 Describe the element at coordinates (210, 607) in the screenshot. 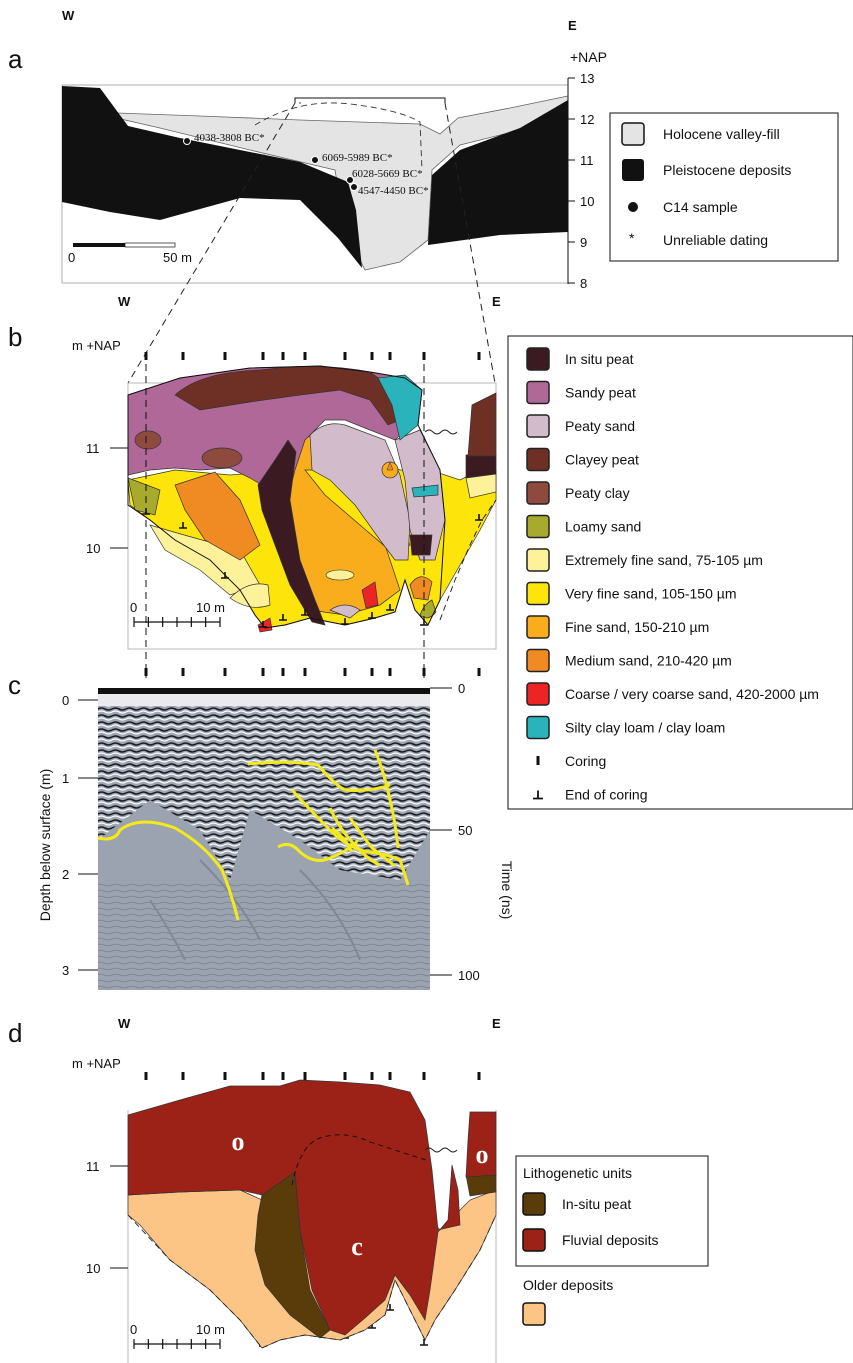

I see `scale-b-end: 10 m` at that location.